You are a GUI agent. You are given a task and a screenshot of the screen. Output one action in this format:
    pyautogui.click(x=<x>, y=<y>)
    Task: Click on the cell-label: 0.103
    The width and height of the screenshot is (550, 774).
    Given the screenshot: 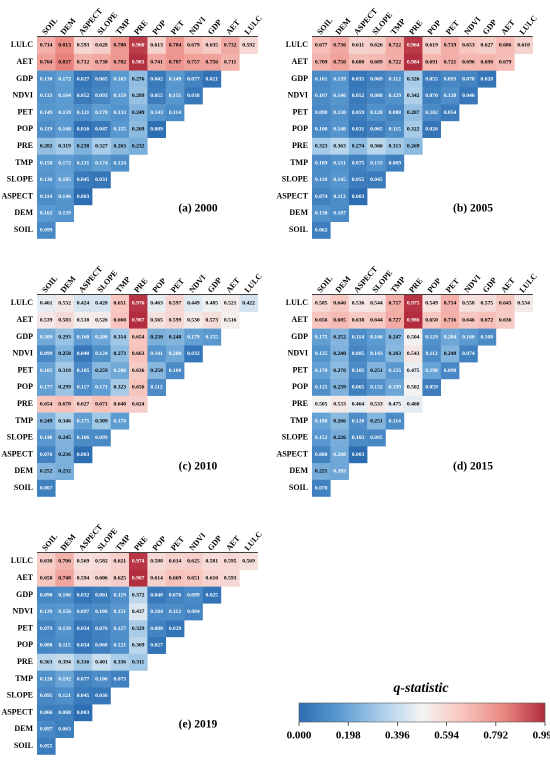 What is the action you would take?
    pyautogui.click(x=358, y=438)
    